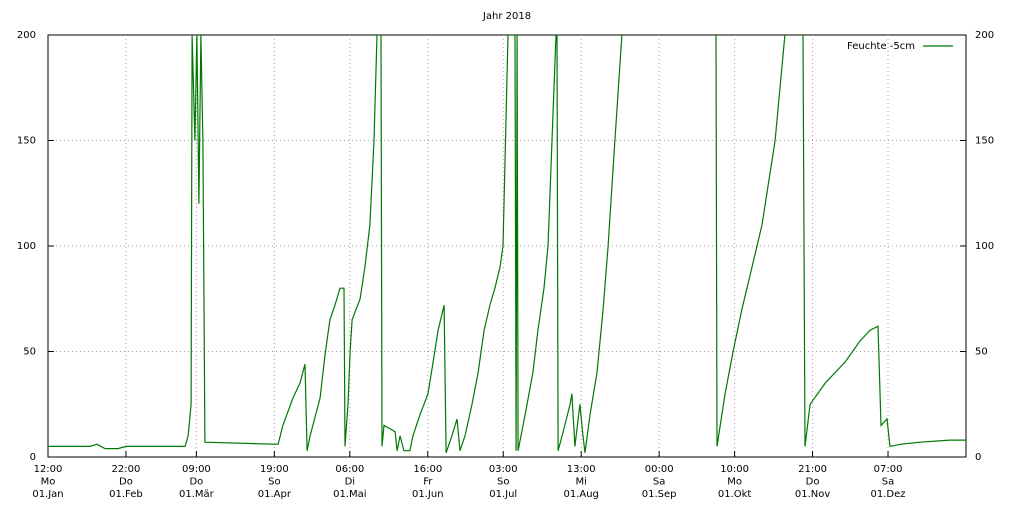 This screenshot has height=507, width=1015. What do you see at coordinates (48, 469) in the screenshot?
I see `x-tick-label: 12:00` at bounding box center [48, 469].